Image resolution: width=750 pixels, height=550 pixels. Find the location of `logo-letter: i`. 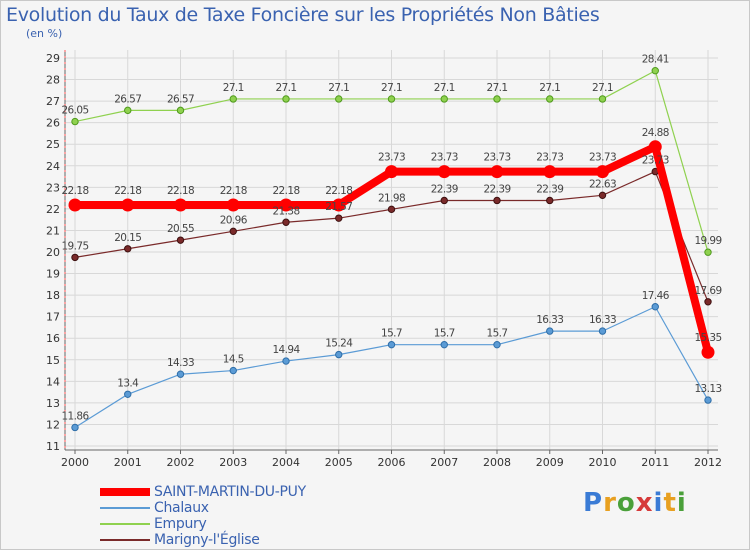

logo-letter: i is located at coordinates (681, 503).